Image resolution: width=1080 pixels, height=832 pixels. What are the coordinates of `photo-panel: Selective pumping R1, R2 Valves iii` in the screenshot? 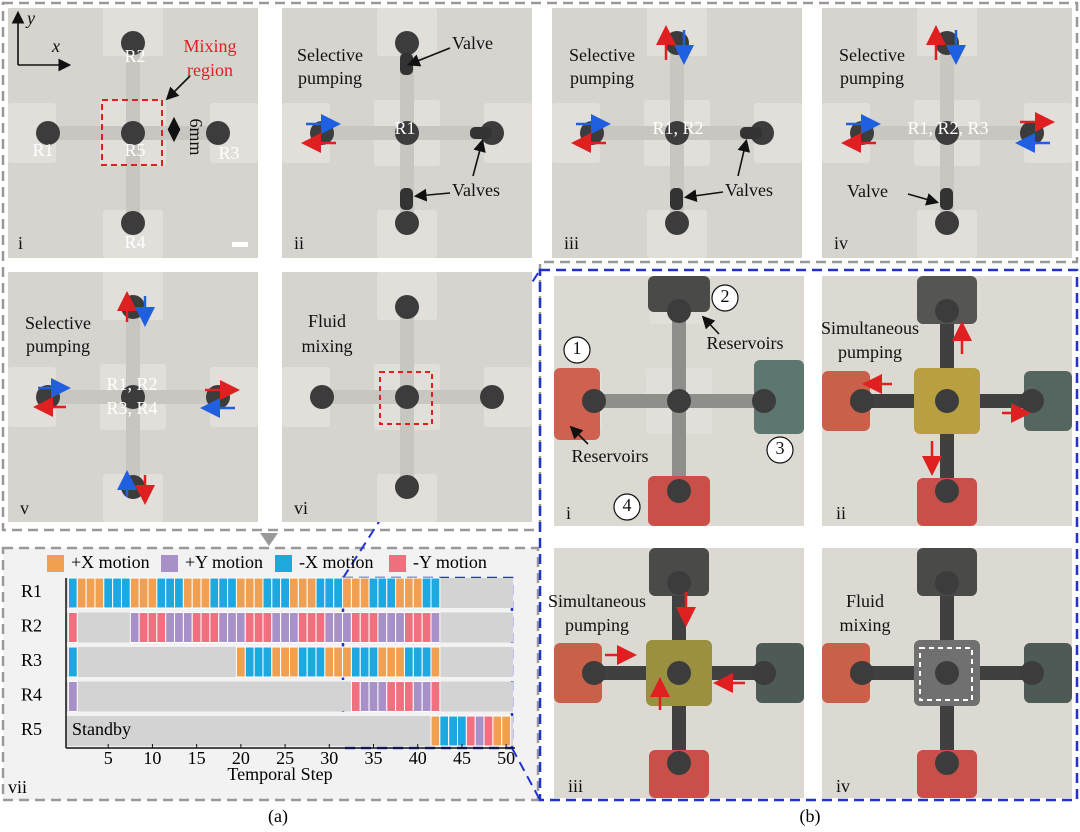 It's located at (677, 133).